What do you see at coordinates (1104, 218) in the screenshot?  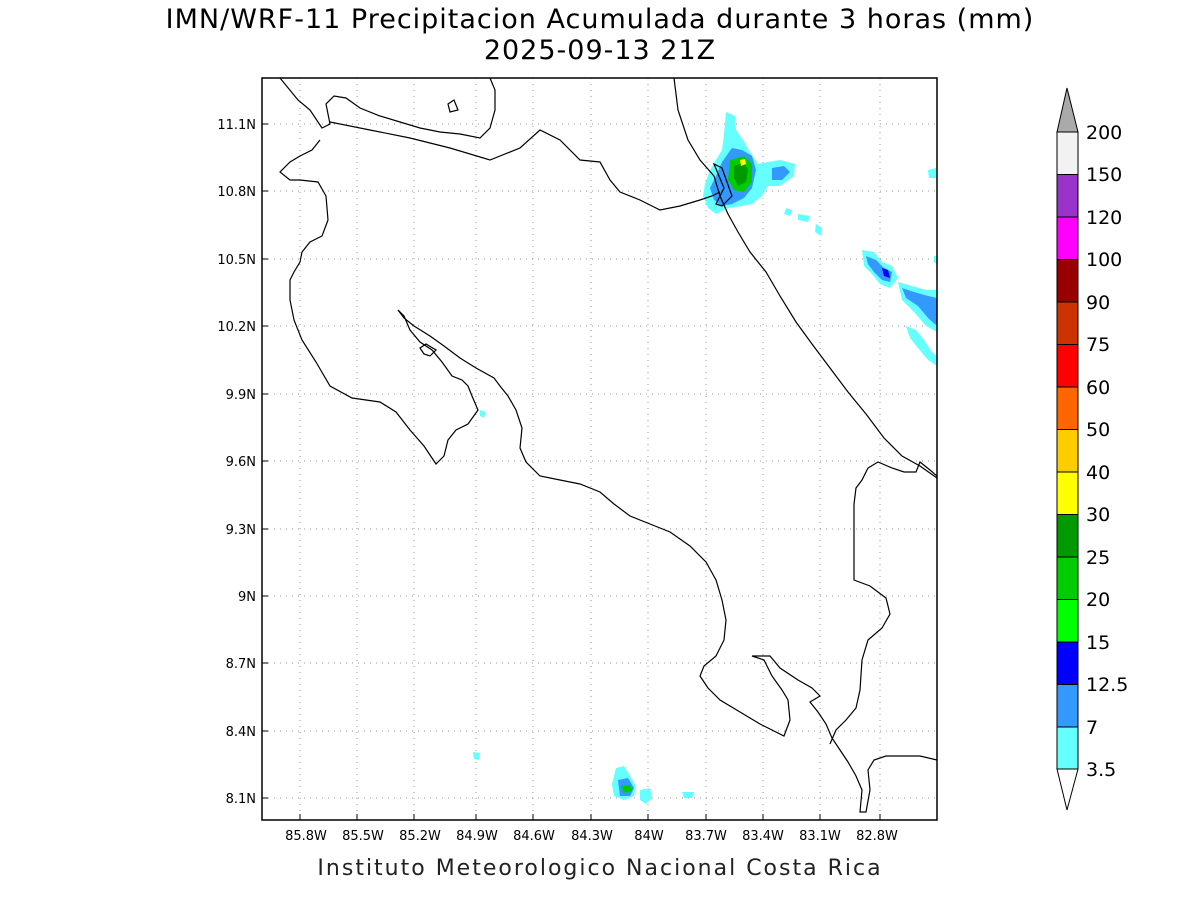 I see `colorbar-label: 120` at bounding box center [1104, 218].